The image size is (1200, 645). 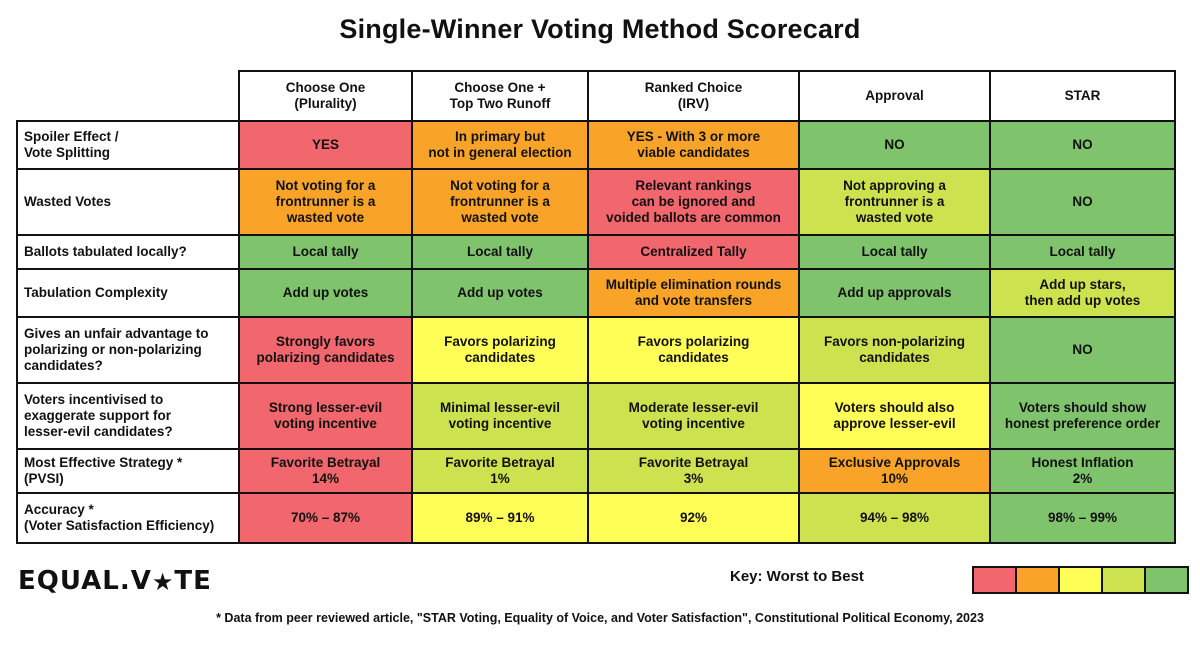 What do you see at coordinates (1082, 471) in the screenshot?
I see `score-cell: Honest Inflation 2%` at bounding box center [1082, 471].